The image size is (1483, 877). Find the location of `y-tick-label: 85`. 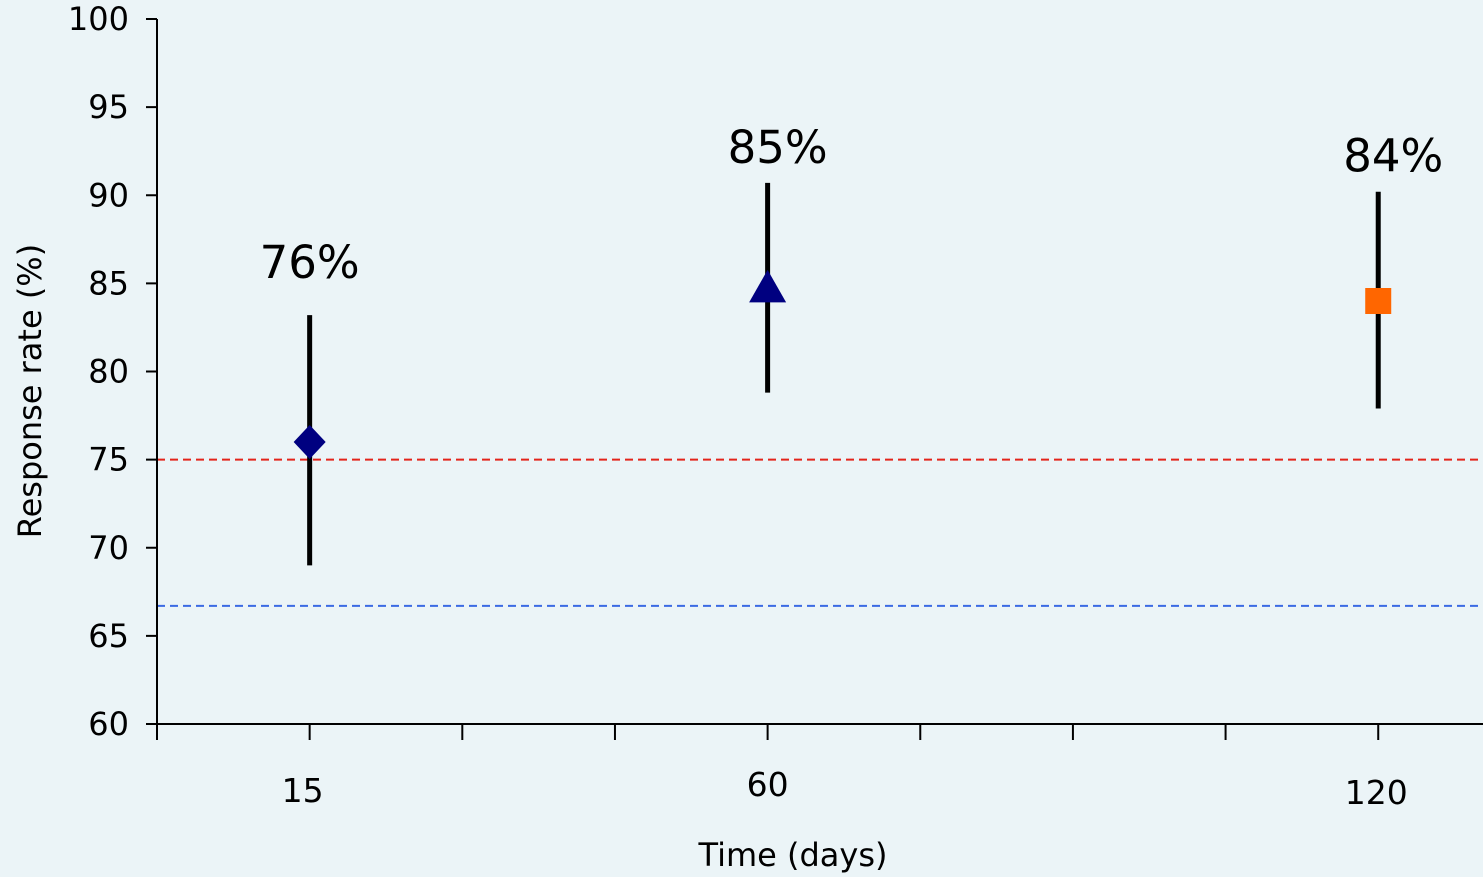

y-tick-label: 85 is located at coordinates (108, 283).